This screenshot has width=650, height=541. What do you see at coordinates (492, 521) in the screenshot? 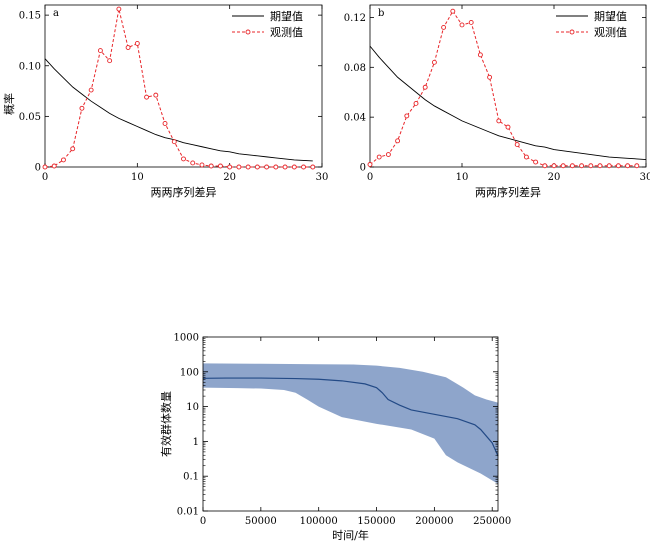
I see `x-tick-label: 250000` at bounding box center [492, 521].